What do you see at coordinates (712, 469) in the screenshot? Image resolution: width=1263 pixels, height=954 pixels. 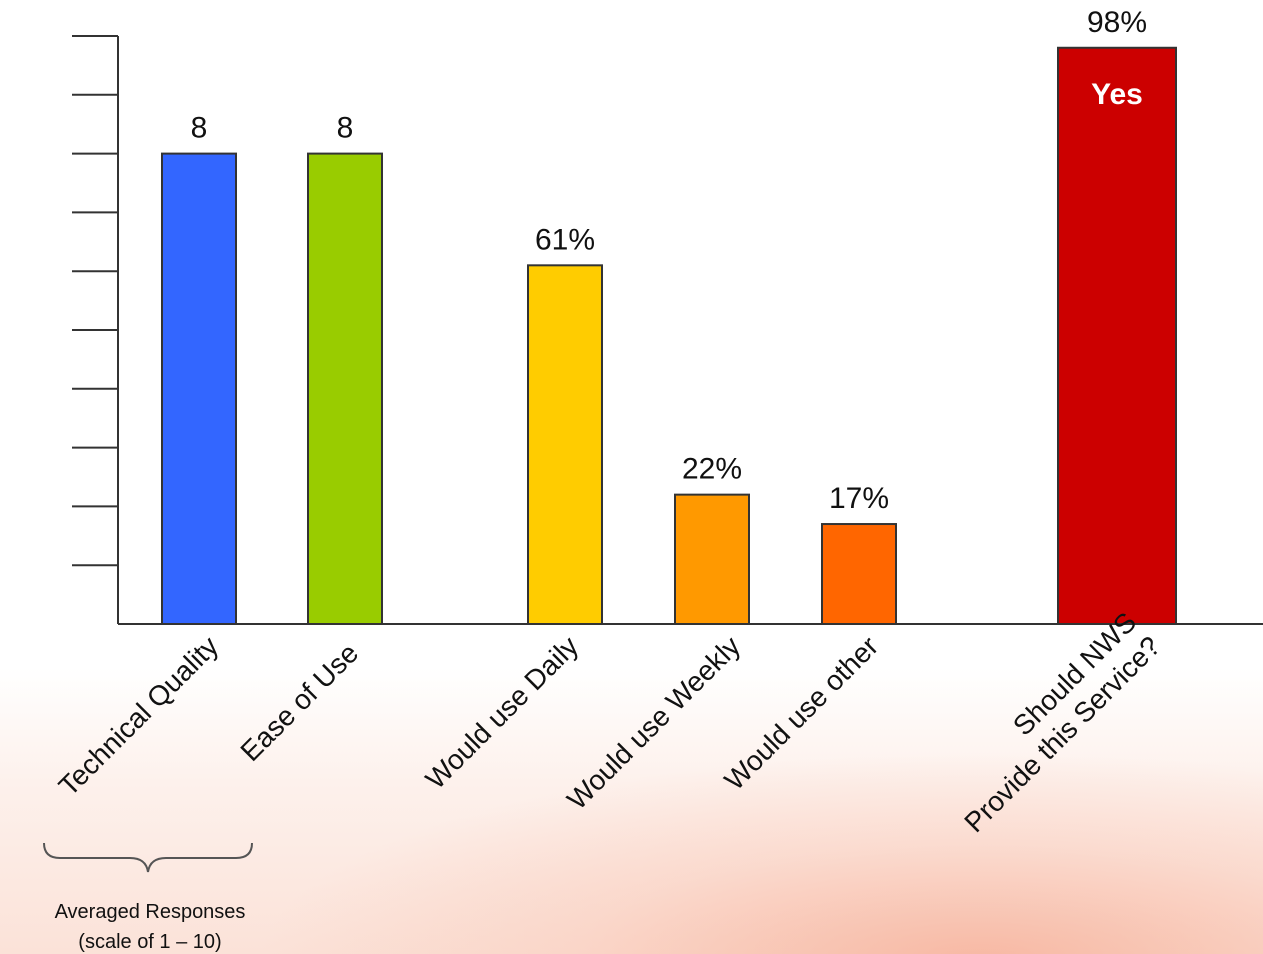 I see `value-label-4: 22%` at bounding box center [712, 469].